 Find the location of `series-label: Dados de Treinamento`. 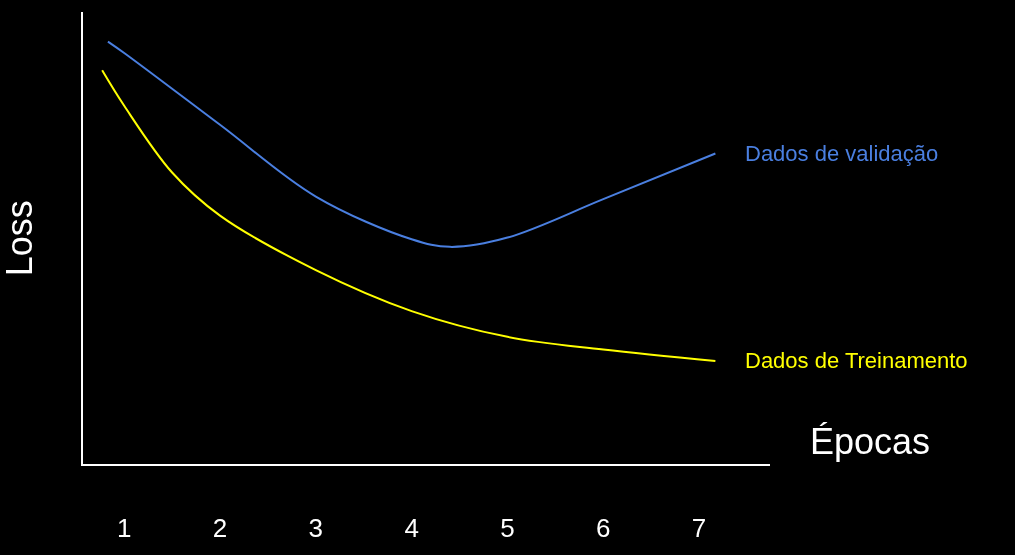

series-label: Dados de Treinamento is located at coordinates (856, 360).